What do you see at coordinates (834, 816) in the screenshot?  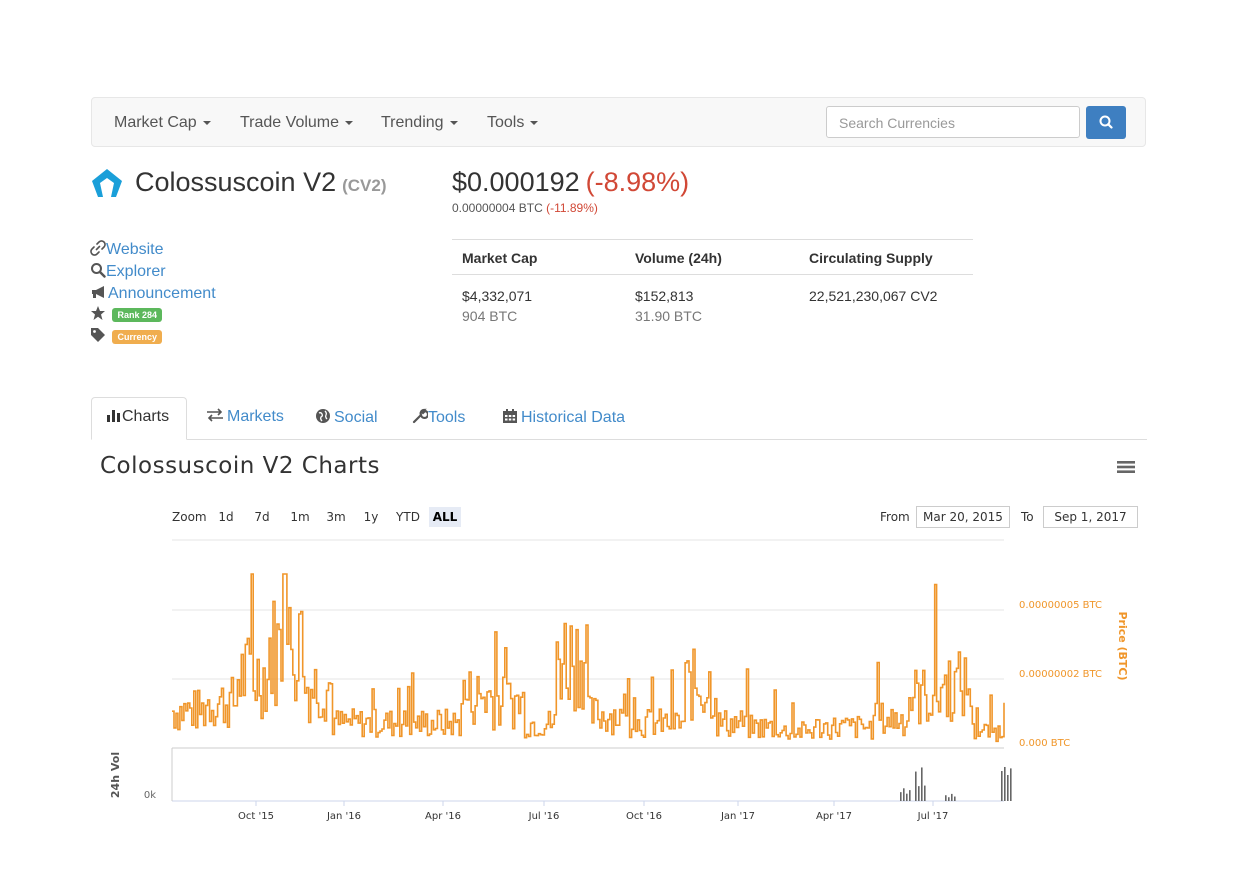 I see `x-tick-label: Apr '17` at bounding box center [834, 816].